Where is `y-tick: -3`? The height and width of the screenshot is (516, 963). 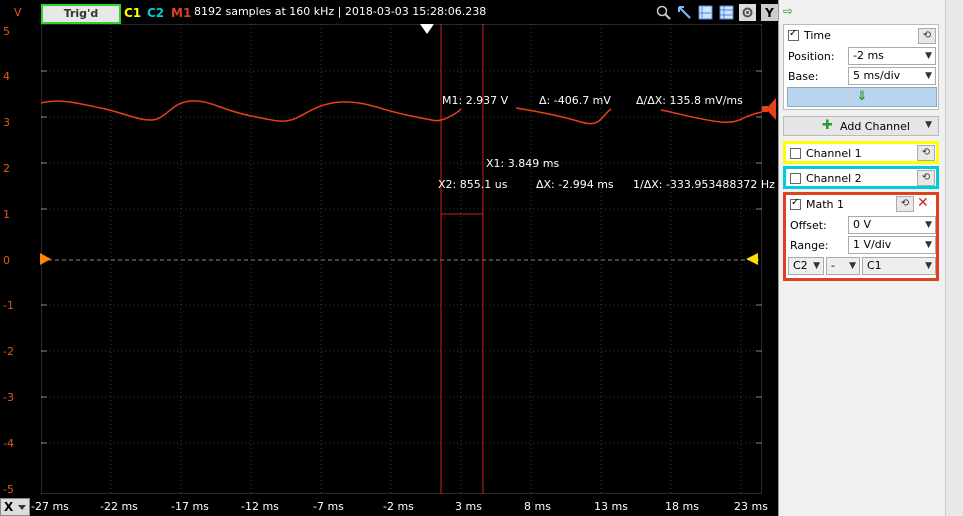
y-tick: -3 is located at coordinates (8, 397).